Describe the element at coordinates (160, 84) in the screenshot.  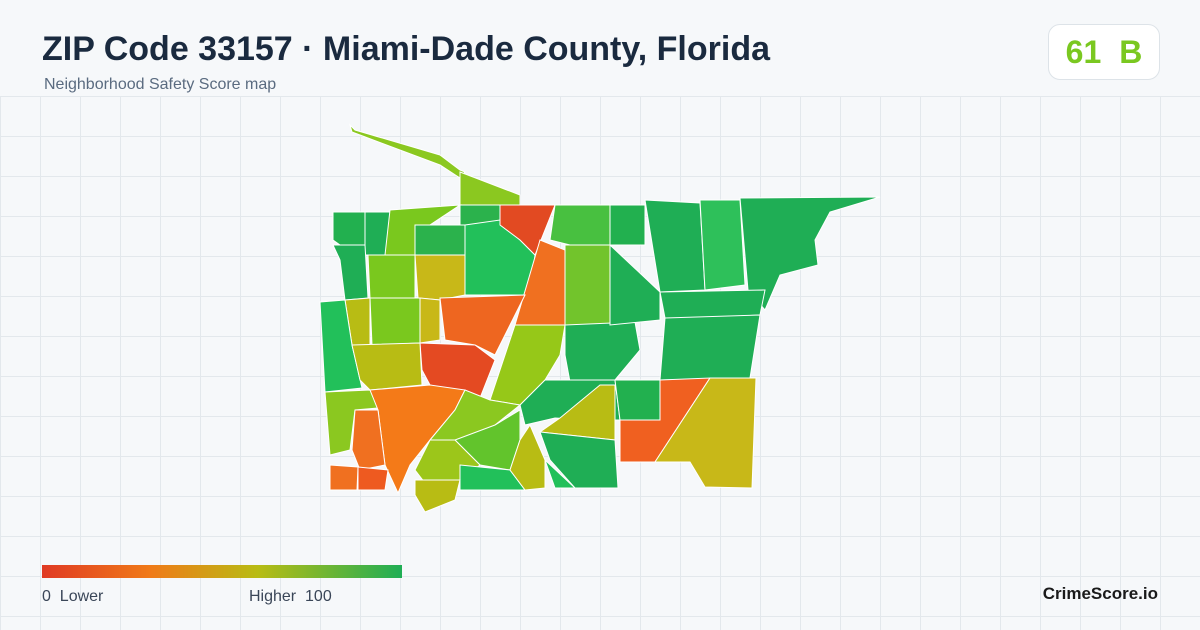
I see `subtitle: Neighborhood Safety Score map` at that location.